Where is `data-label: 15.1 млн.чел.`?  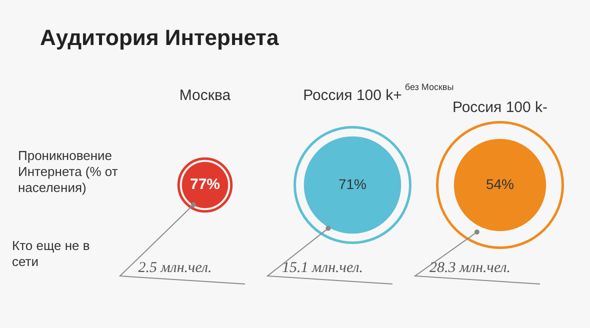
data-label: 15.1 млн.чел. is located at coordinates (323, 268).